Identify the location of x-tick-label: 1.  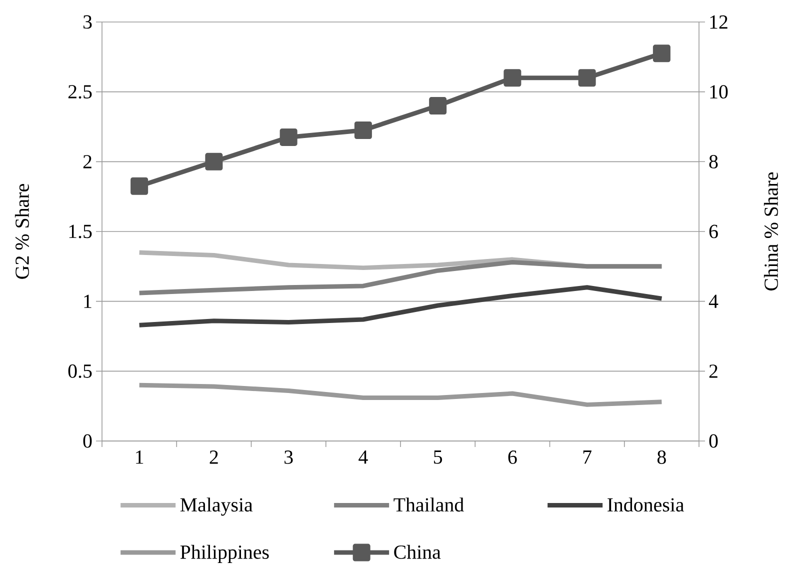
(140, 457).